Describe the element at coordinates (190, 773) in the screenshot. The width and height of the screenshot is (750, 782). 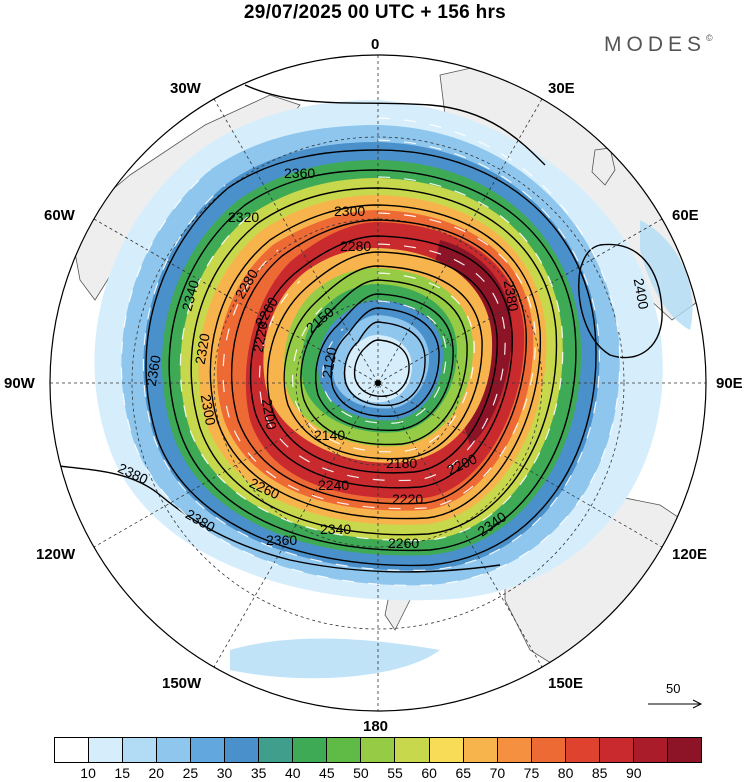
I see `colorbar-tick-label: 25` at that location.